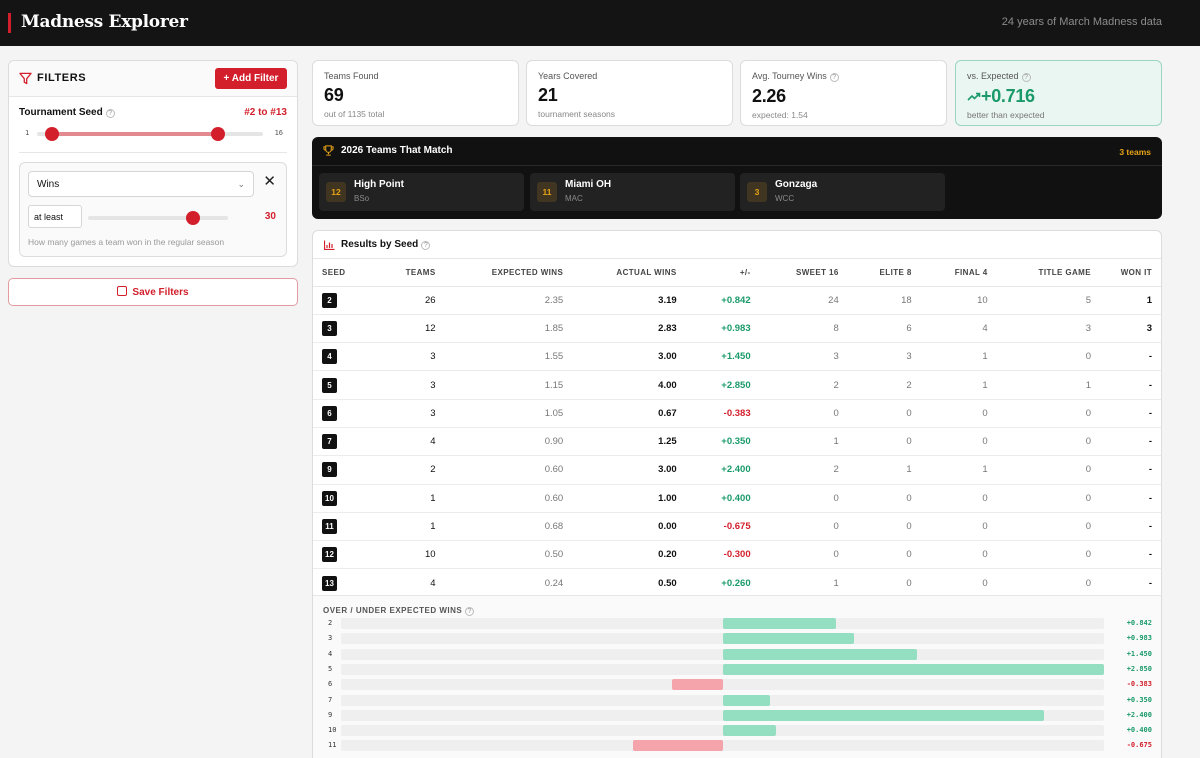 The image size is (1200, 758). What do you see at coordinates (949, 300) in the screenshot?
I see `table-cell-final-4: 10` at bounding box center [949, 300].